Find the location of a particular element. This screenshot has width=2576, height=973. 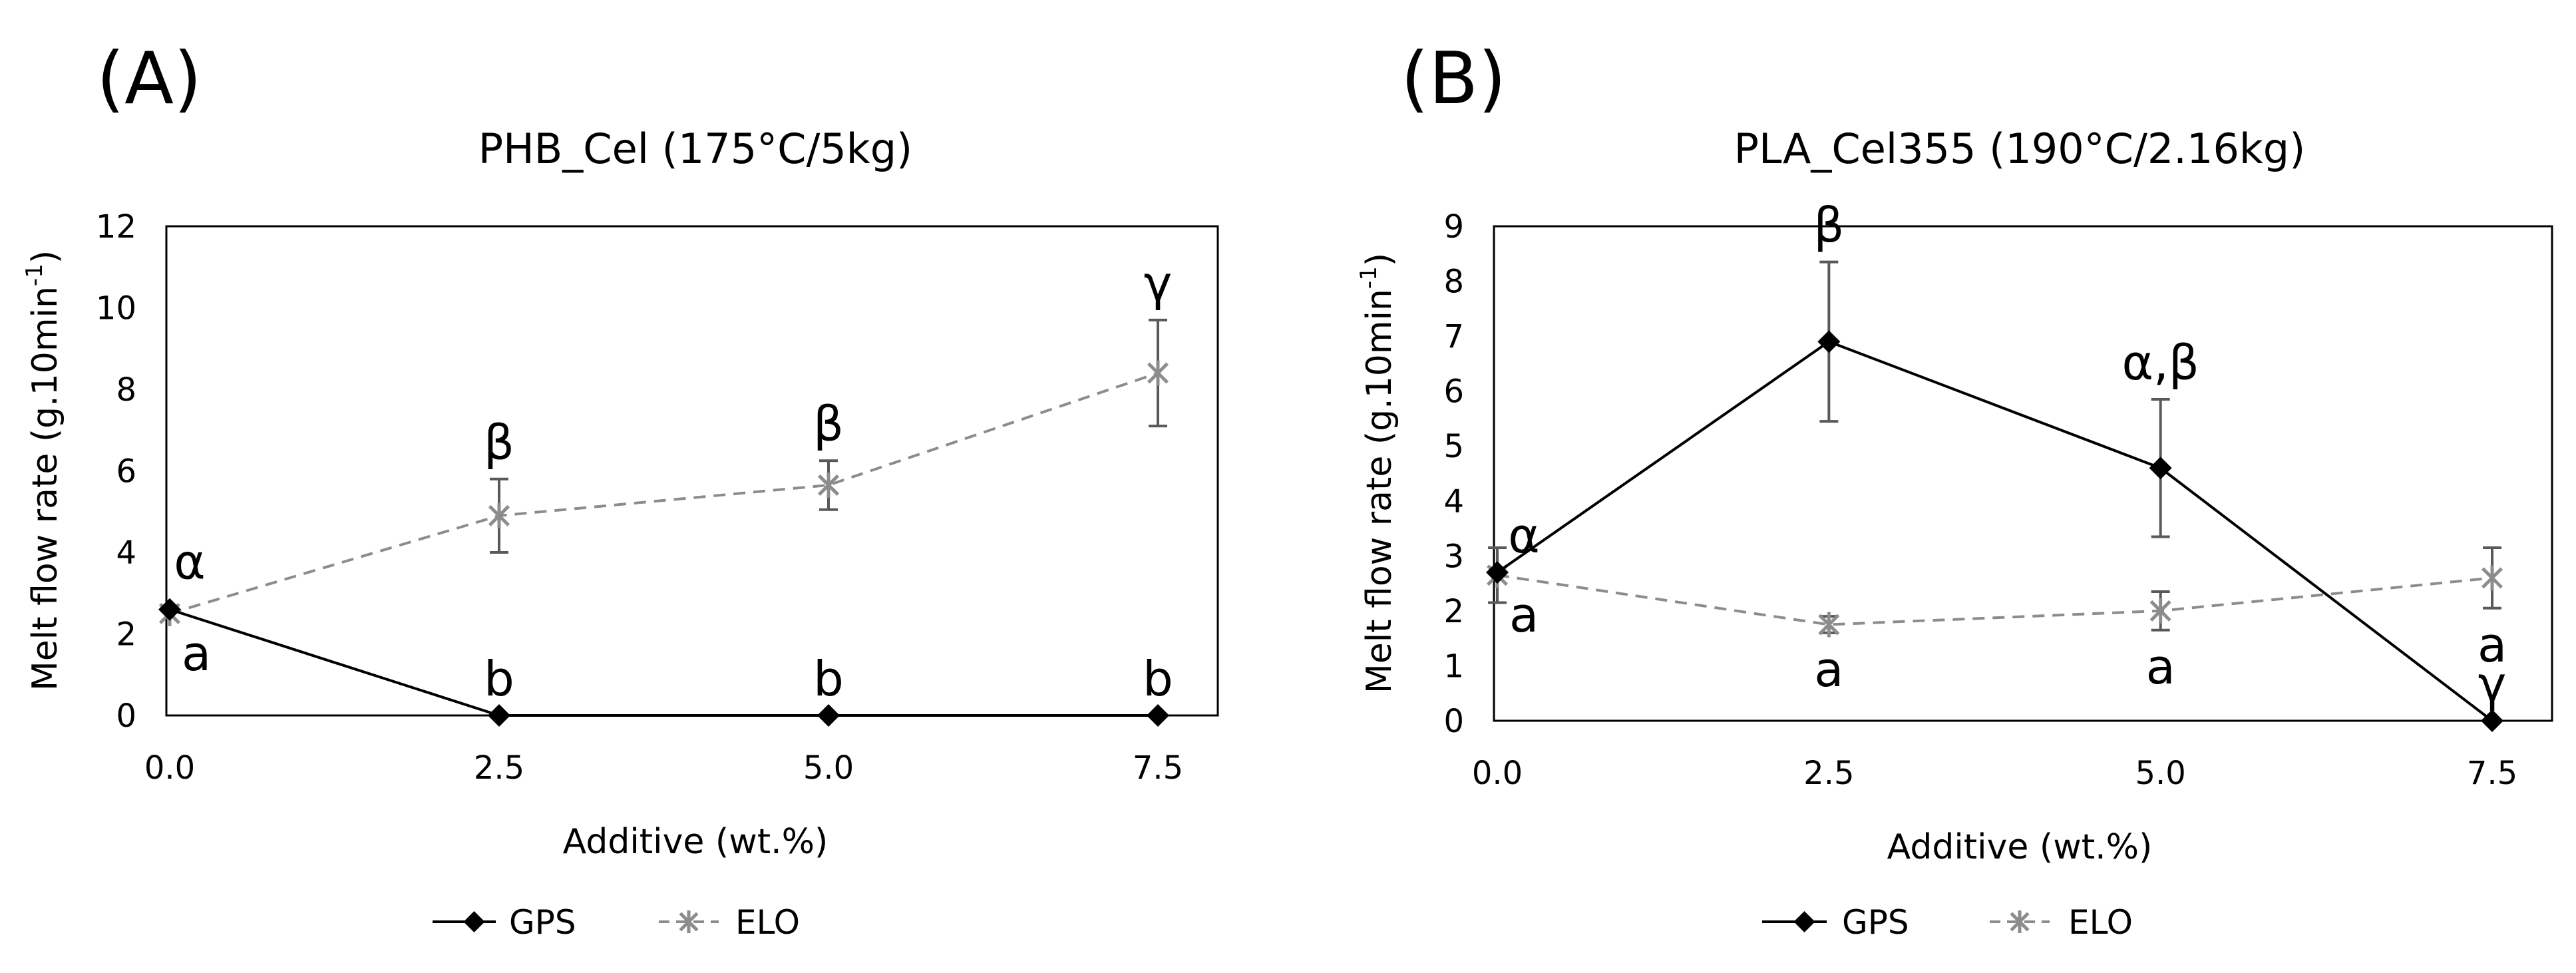

chart-title: PHB_Cel (175°C/5kg) is located at coordinates (696, 148).